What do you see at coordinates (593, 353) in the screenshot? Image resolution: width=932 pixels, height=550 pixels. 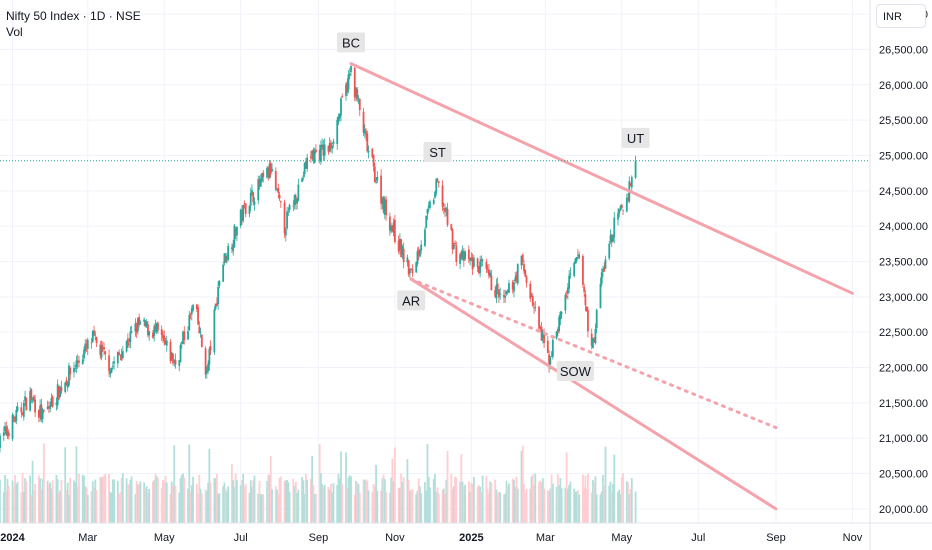 I see `trendline-dotted` at bounding box center [593, 353].